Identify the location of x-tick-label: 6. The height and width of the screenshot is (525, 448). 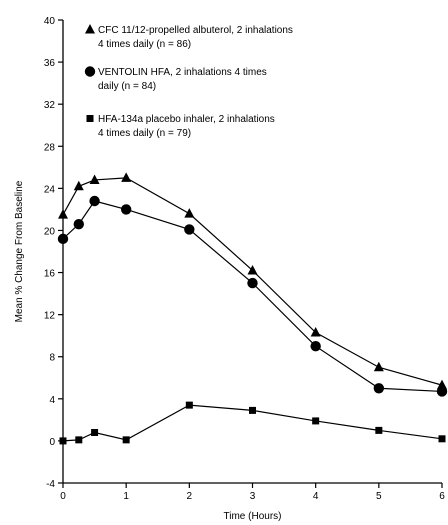
(442, 496).